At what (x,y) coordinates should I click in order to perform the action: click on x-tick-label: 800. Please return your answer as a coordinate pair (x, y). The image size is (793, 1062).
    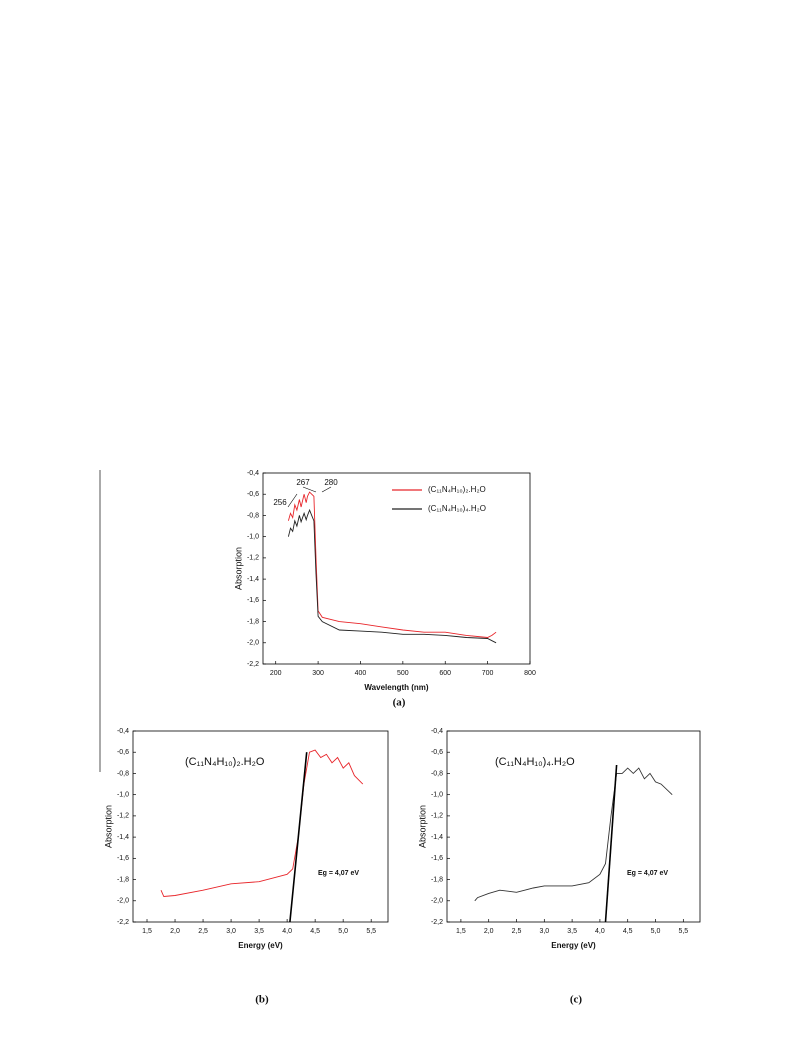
    Looking at the image, I should click on (530, 673).